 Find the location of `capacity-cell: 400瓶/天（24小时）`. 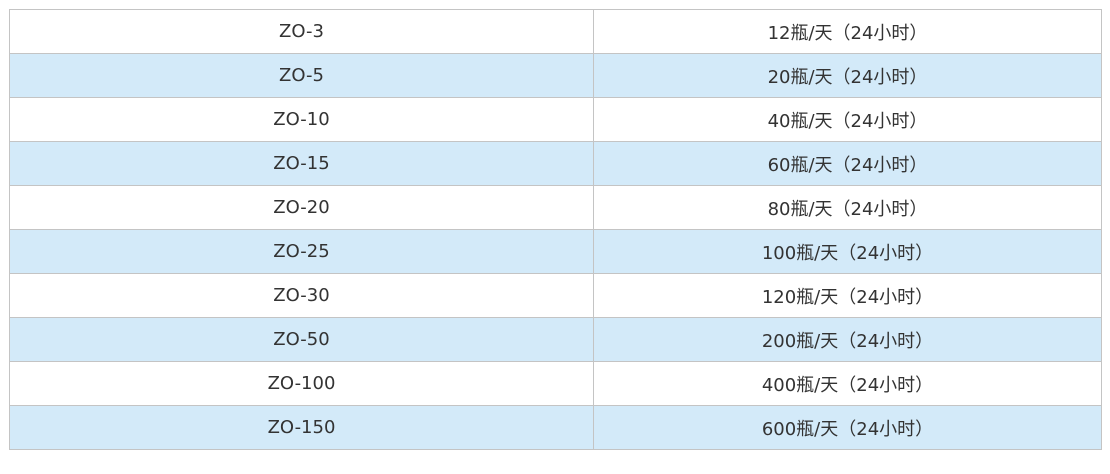

capacity-cell: 400瓶/天（24小时） is located at coordinates (847, 383).